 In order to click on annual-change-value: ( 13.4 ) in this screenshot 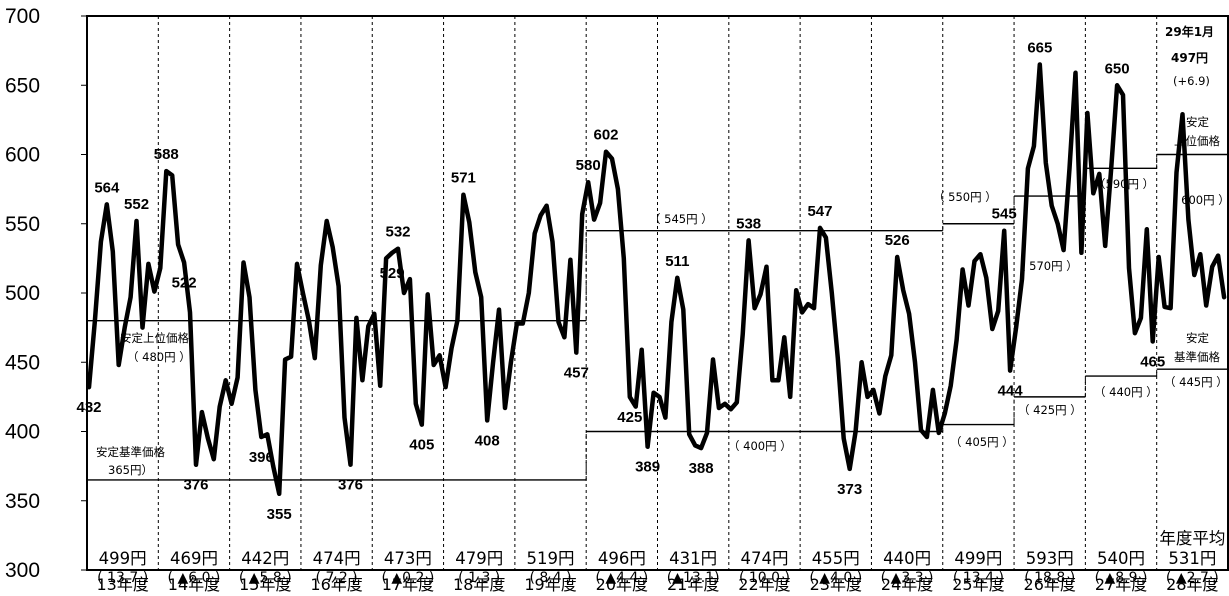, I will do `click(978, 578)`.